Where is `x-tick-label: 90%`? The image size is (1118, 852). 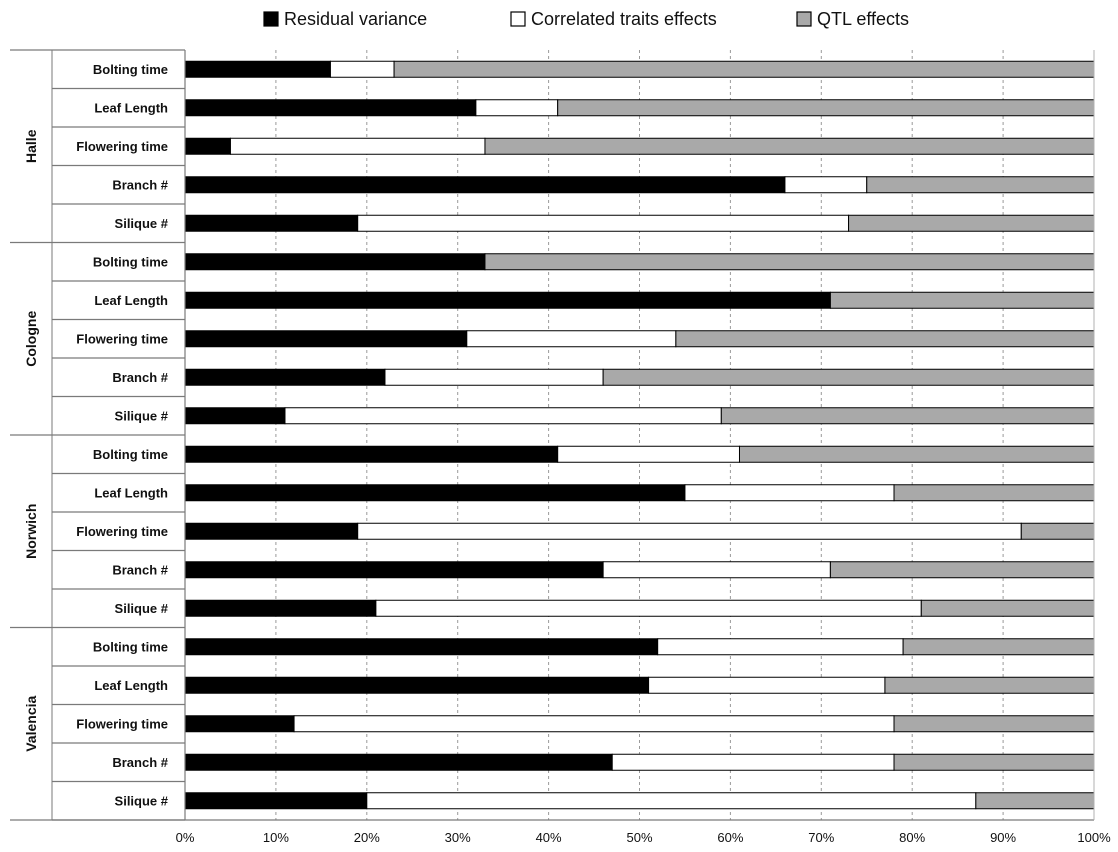 x-tick-label: 90% is located at coordinates (1003, 837).